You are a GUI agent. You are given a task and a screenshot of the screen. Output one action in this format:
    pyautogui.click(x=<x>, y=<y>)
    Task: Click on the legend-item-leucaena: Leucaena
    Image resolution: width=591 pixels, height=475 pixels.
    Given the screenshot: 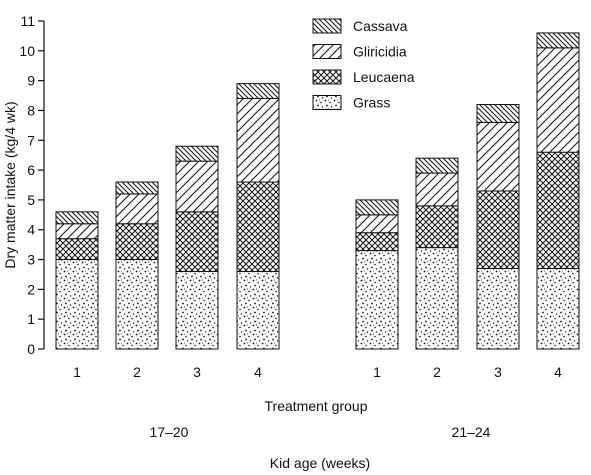 What is the action you would take?
    pyautogui.click(x=363, y=77)
    